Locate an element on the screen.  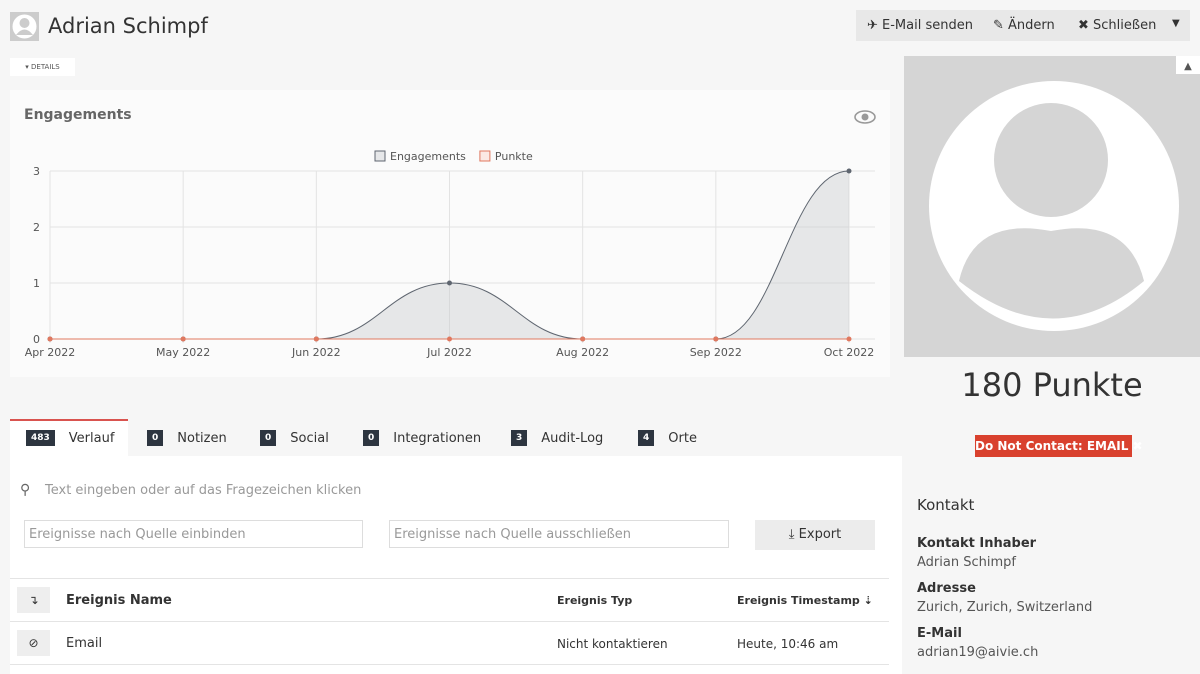
tab: 0 Notizen is located at coordinates (187, 438).